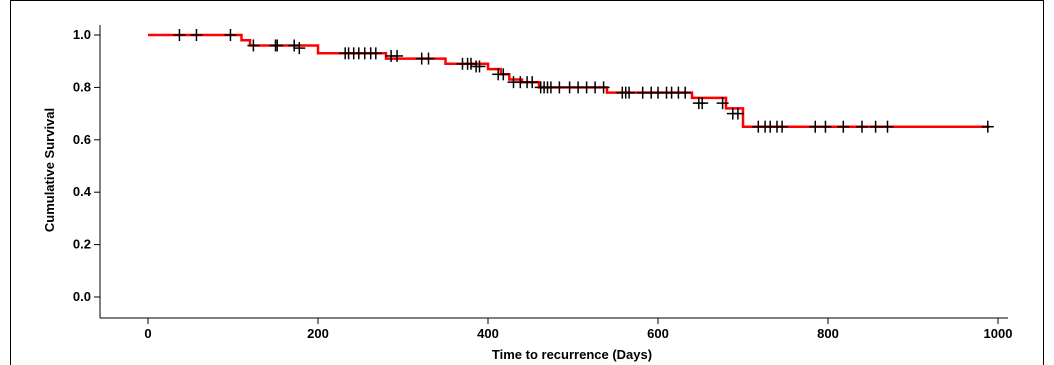 This screenshot has width=1054, height=365. I want to click on x-tick-label: 0, so click(147, 333).